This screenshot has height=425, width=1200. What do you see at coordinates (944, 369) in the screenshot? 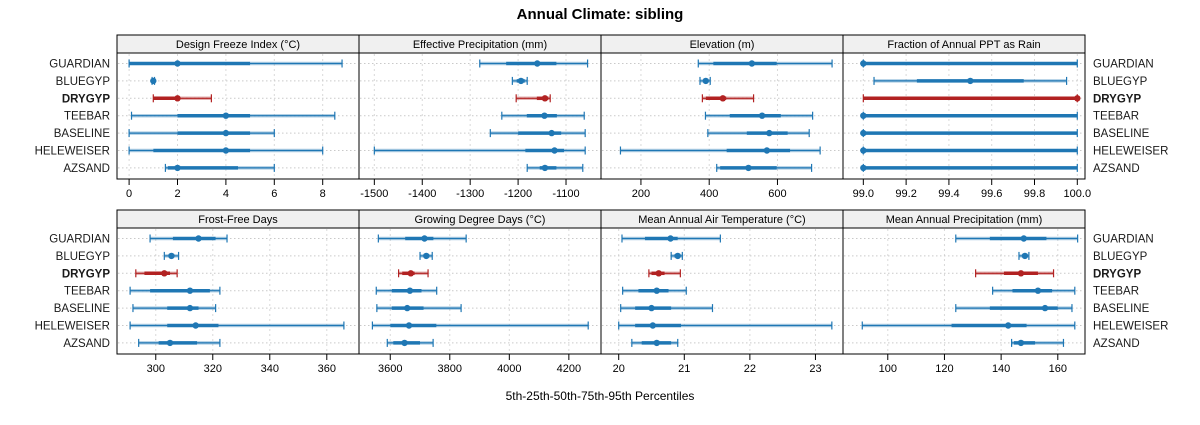
I see `tick-label: 120` at bounding box center [944, 369].